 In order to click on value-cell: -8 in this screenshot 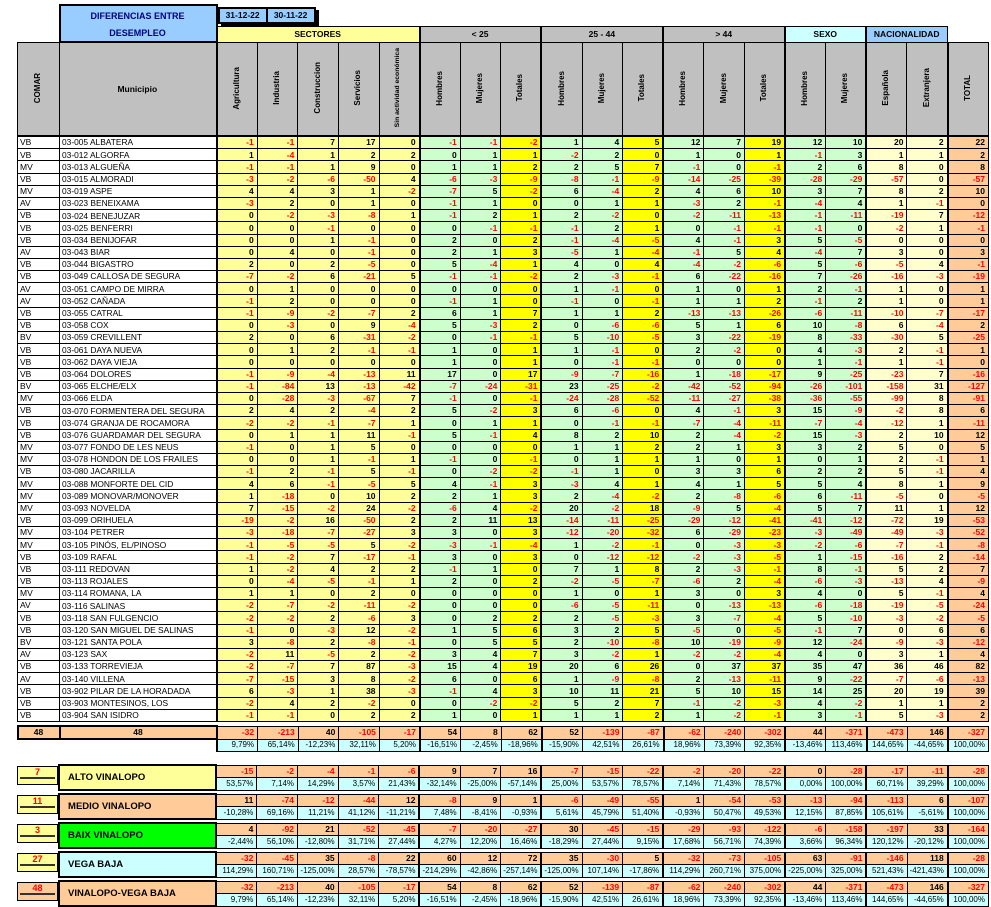, I will do `click(277, 642)`.